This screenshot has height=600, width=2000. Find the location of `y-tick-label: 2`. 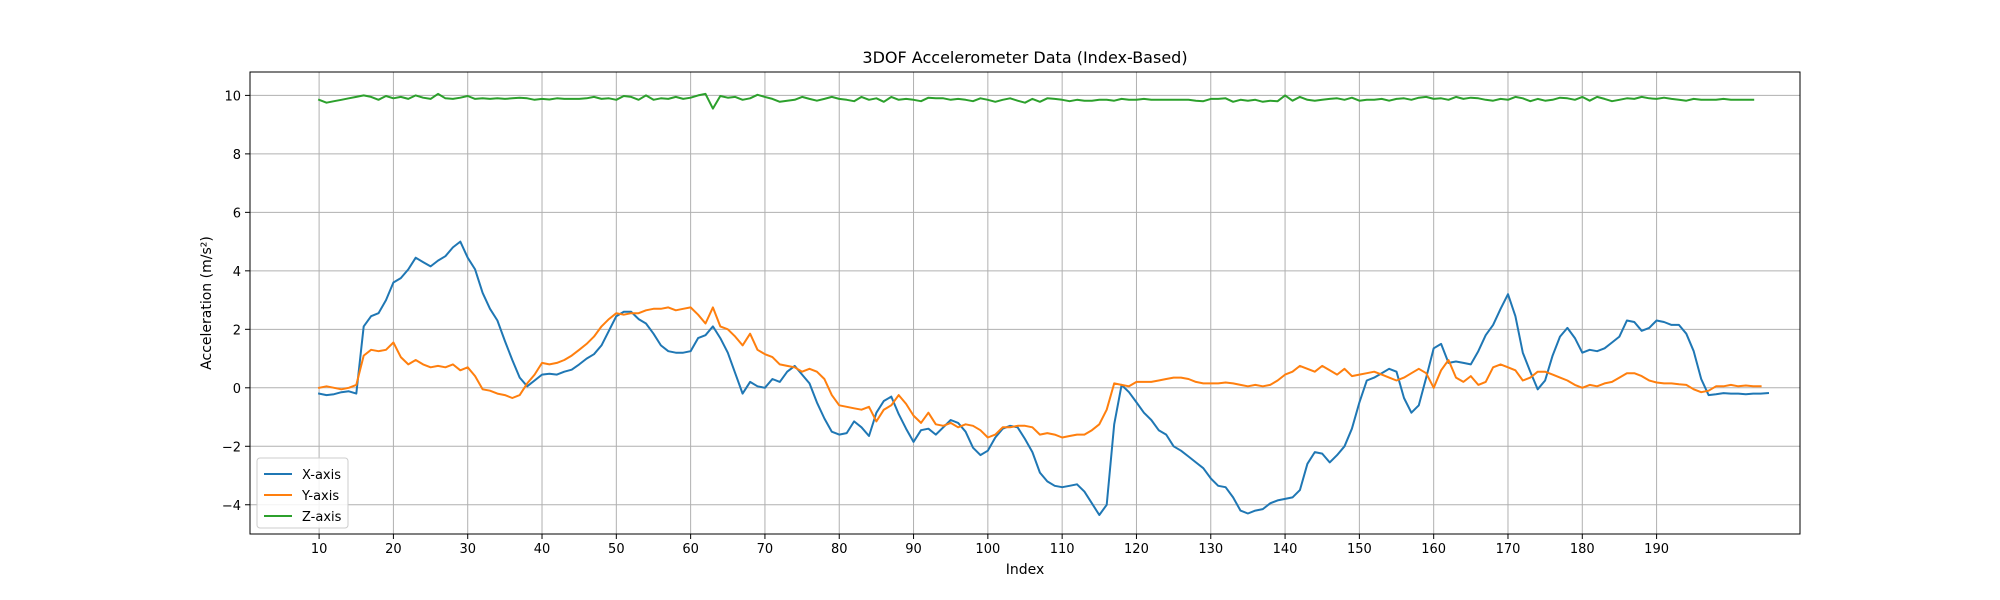

y-tick-label: 2 is located at coordinates (237, 330).